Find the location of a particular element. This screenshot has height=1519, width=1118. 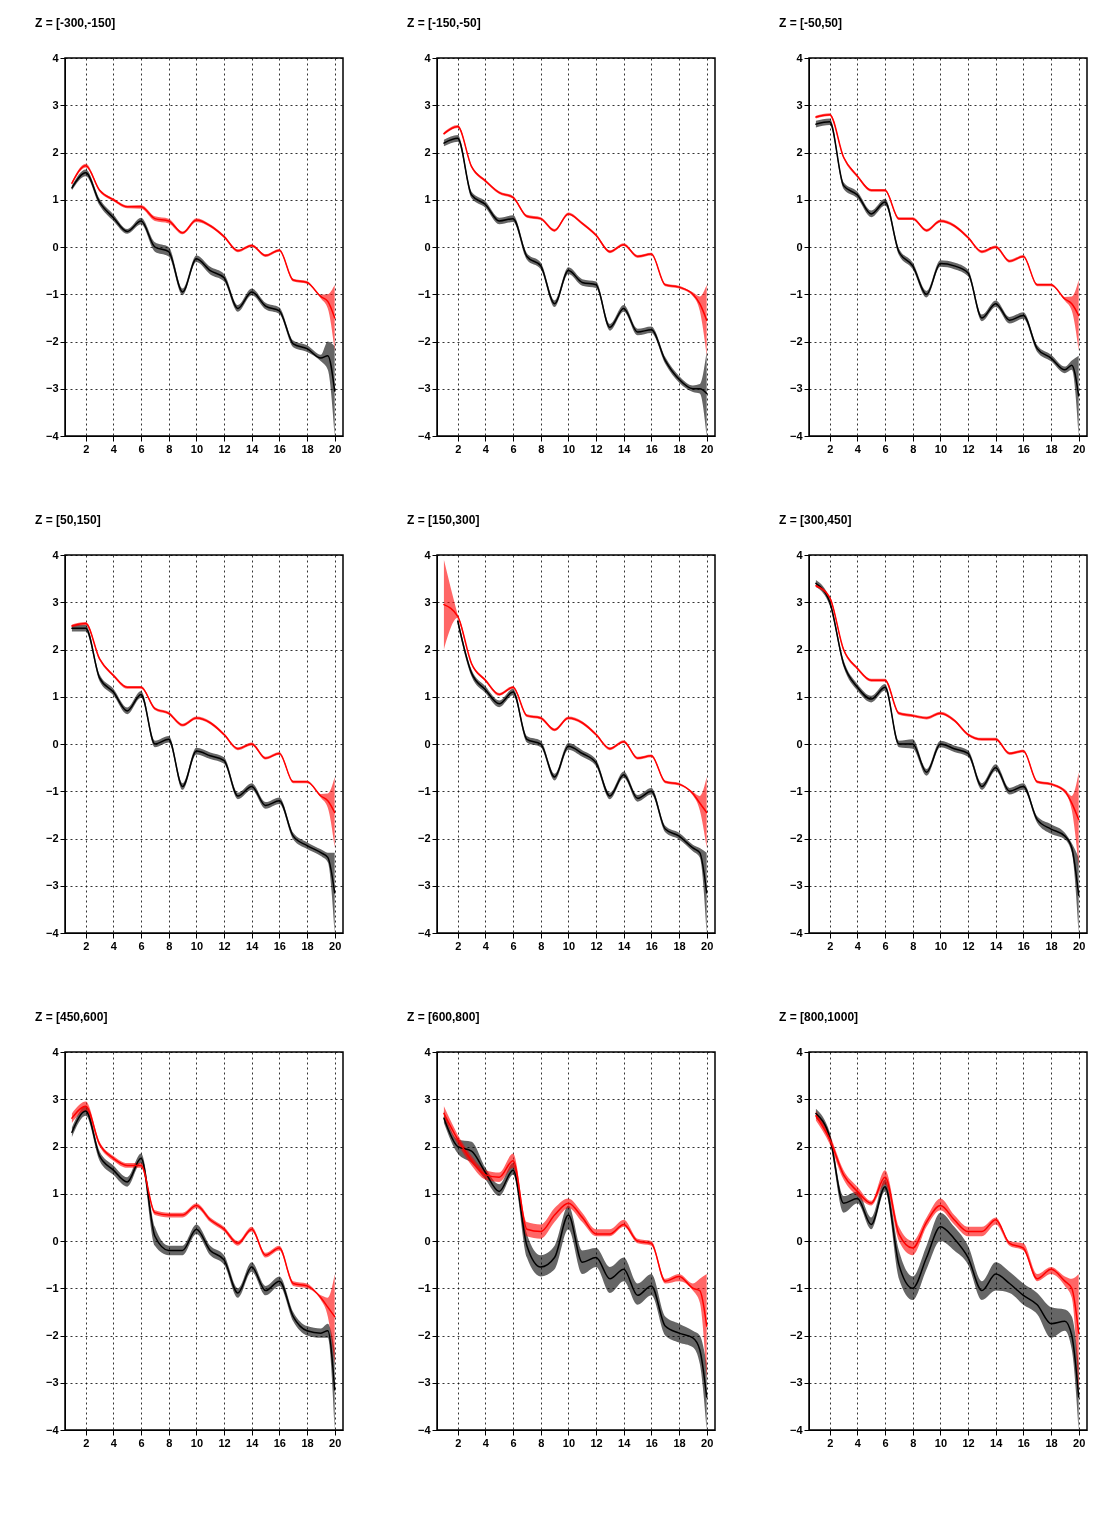

chart-title: Z = [-50,50] is located at coordinates (811, 23).